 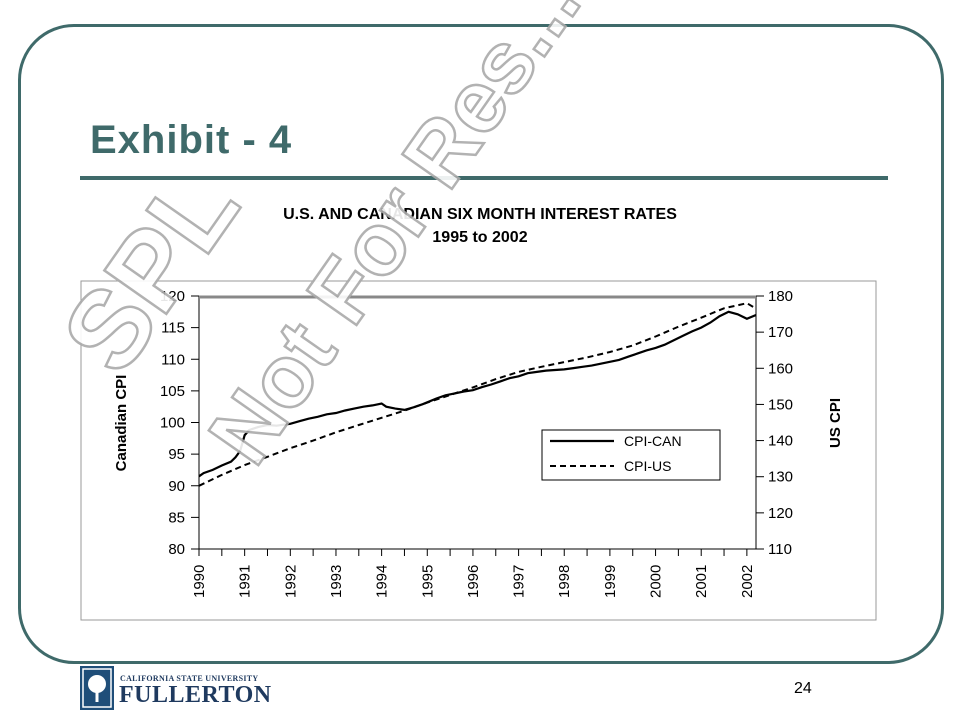 What do you see at coordinates (564, 581) in the screenshot?
I see `x-tick-label: 1998` at bounding box center [564, 581].